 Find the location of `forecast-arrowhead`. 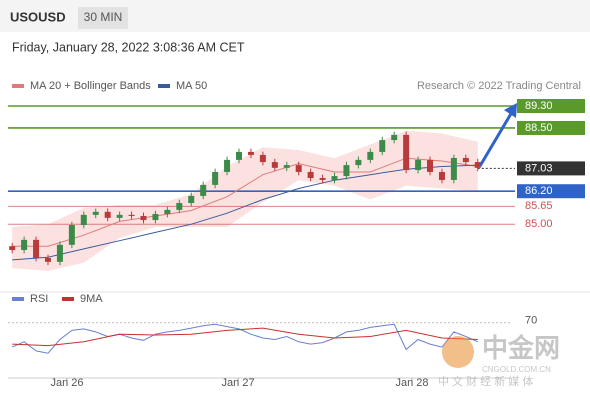

forecast-arrowhead is located at coordinates (510, 110).